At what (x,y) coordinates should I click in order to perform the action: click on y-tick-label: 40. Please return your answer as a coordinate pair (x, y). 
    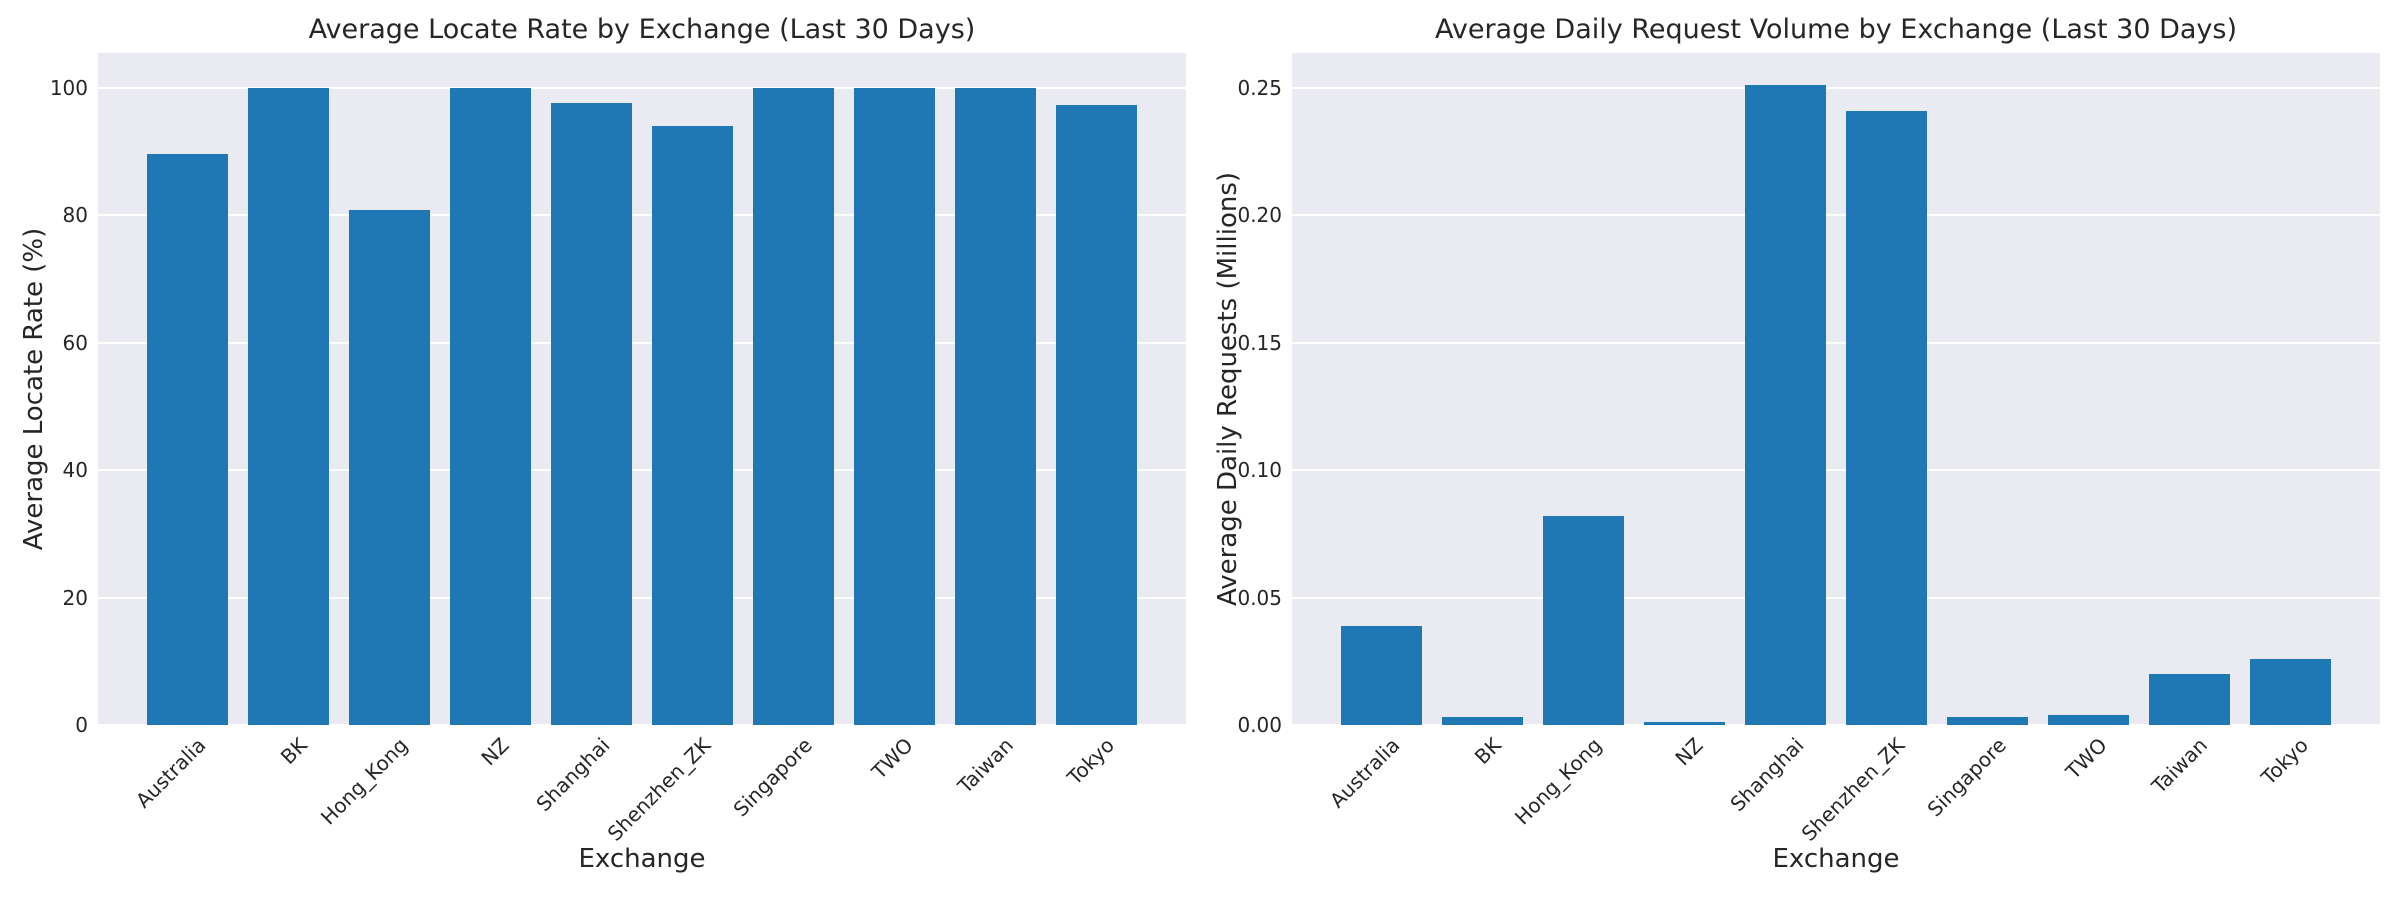
    Looking at the image, I should click on (75, 470).